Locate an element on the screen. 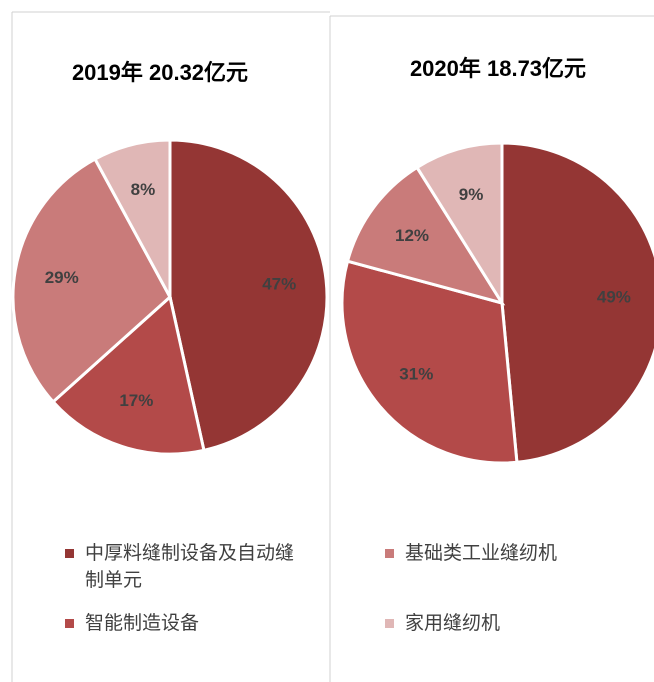 The image size is (654, 682). chart-title: 2019年 20.32亿元 is located at coordinates (160, 72).